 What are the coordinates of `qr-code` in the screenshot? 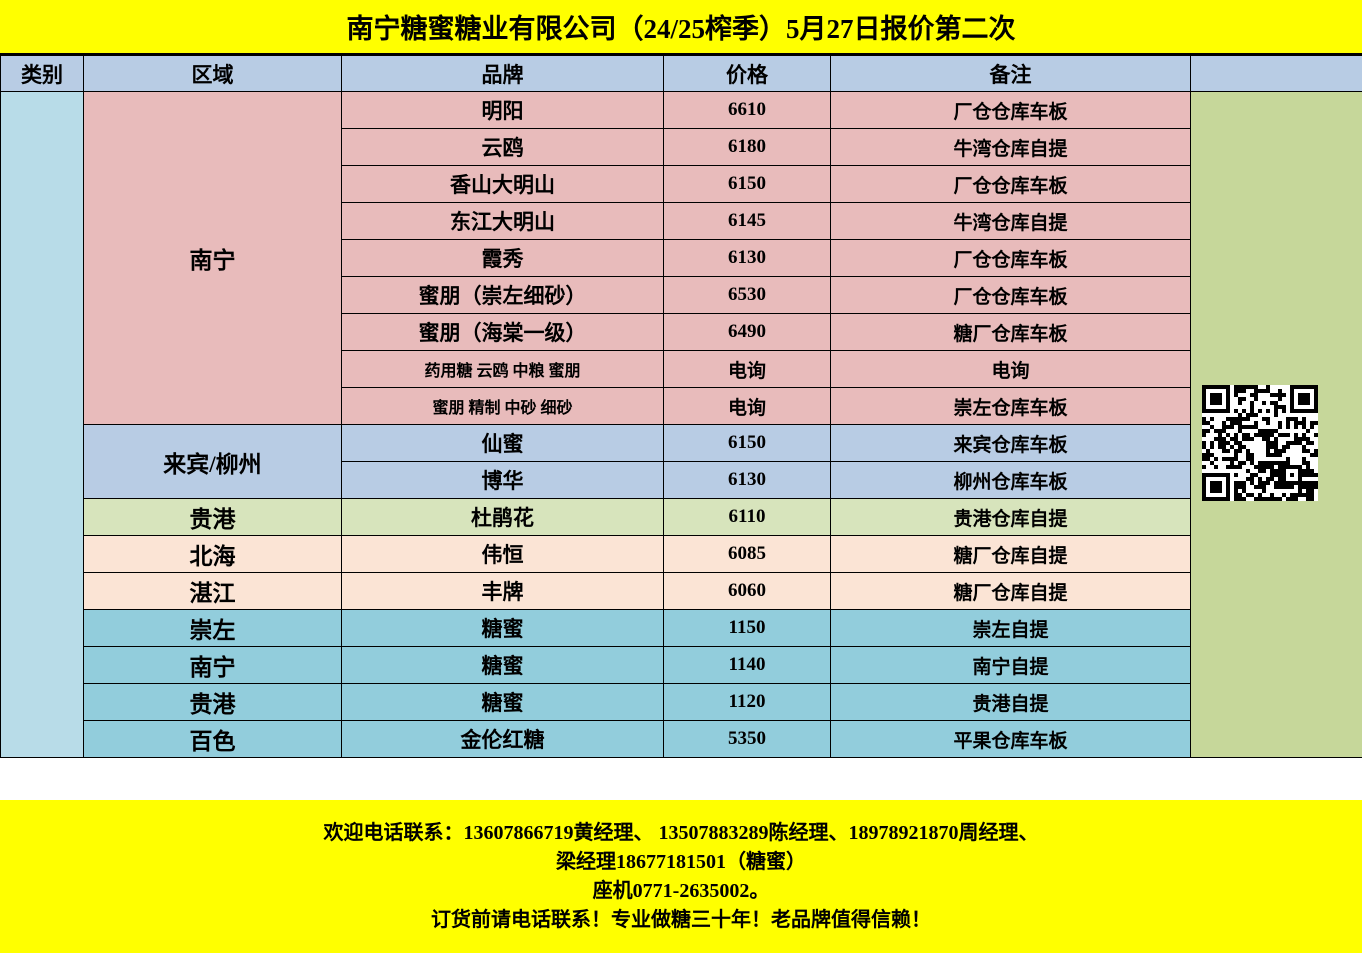 It's located at (1260, 443).